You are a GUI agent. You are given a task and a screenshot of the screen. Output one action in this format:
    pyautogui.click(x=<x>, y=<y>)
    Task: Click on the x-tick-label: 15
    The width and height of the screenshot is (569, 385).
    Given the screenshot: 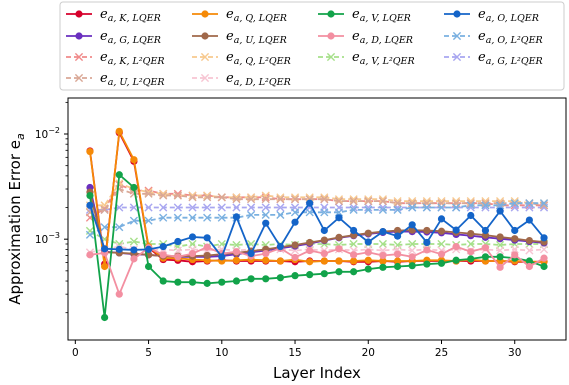 What is the action you would take?
    pyautogui.click(x=294, y=353)
    